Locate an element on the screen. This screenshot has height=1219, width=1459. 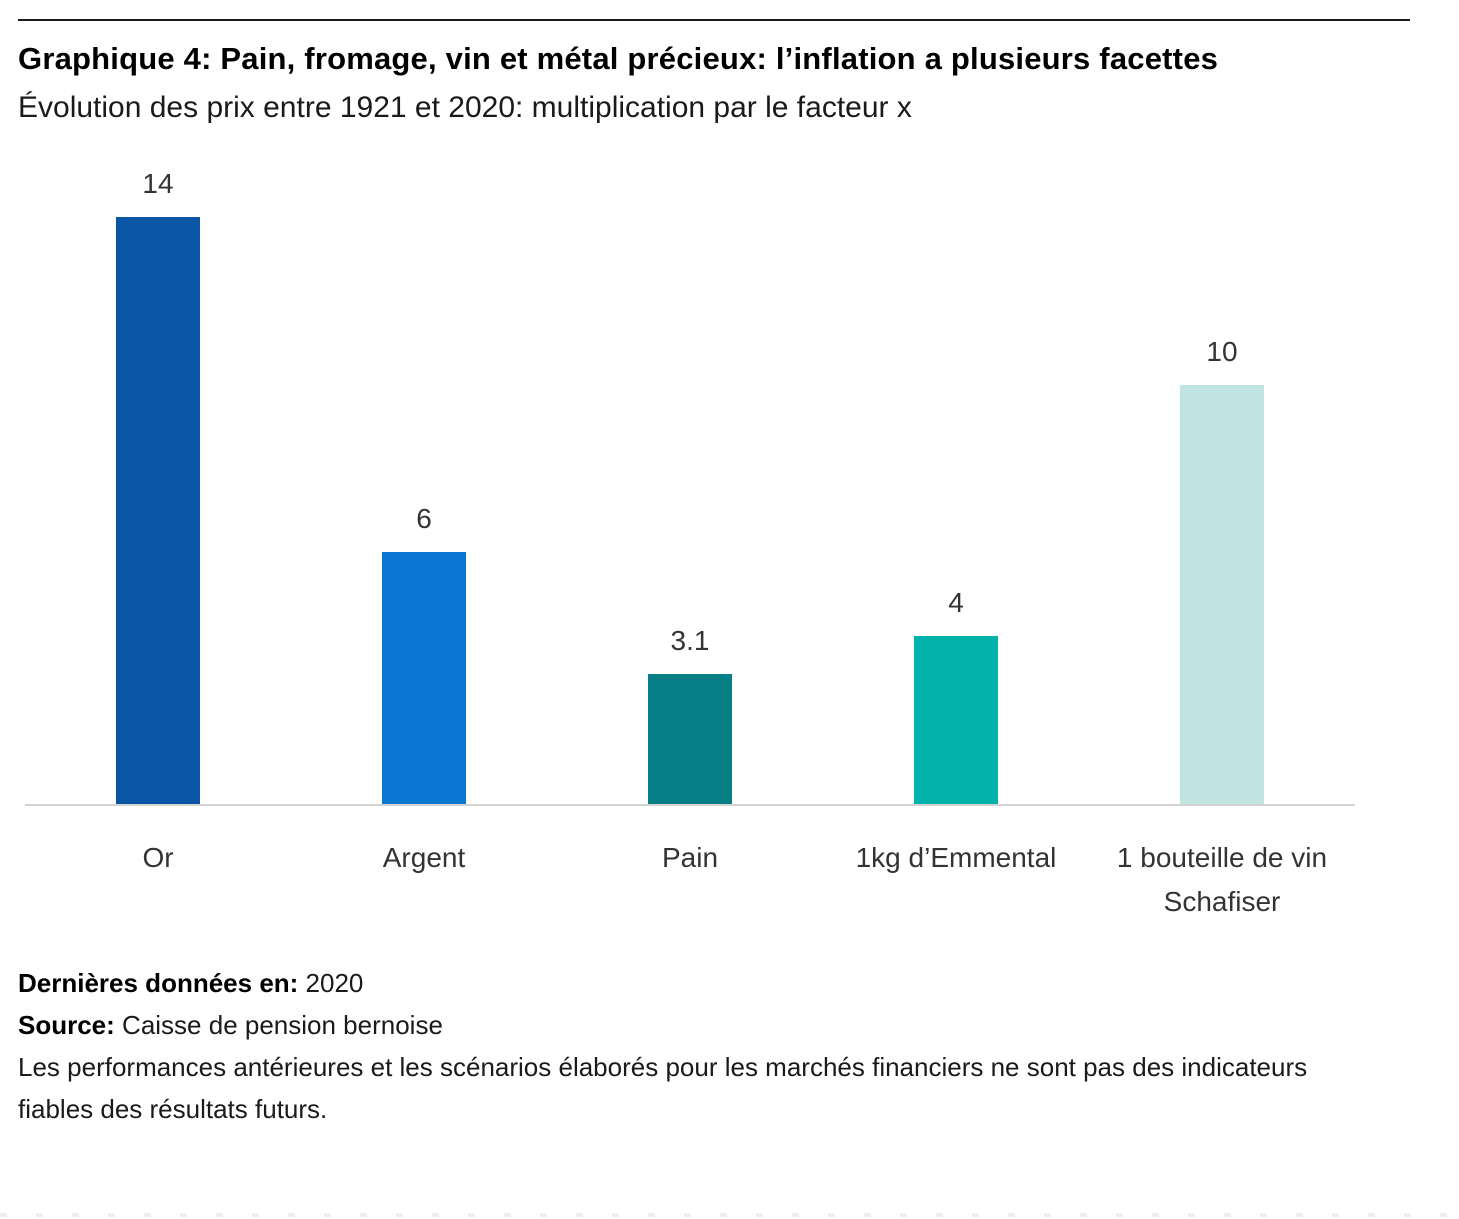
last-data-value: 2020 is located at coordinates (334, 983).